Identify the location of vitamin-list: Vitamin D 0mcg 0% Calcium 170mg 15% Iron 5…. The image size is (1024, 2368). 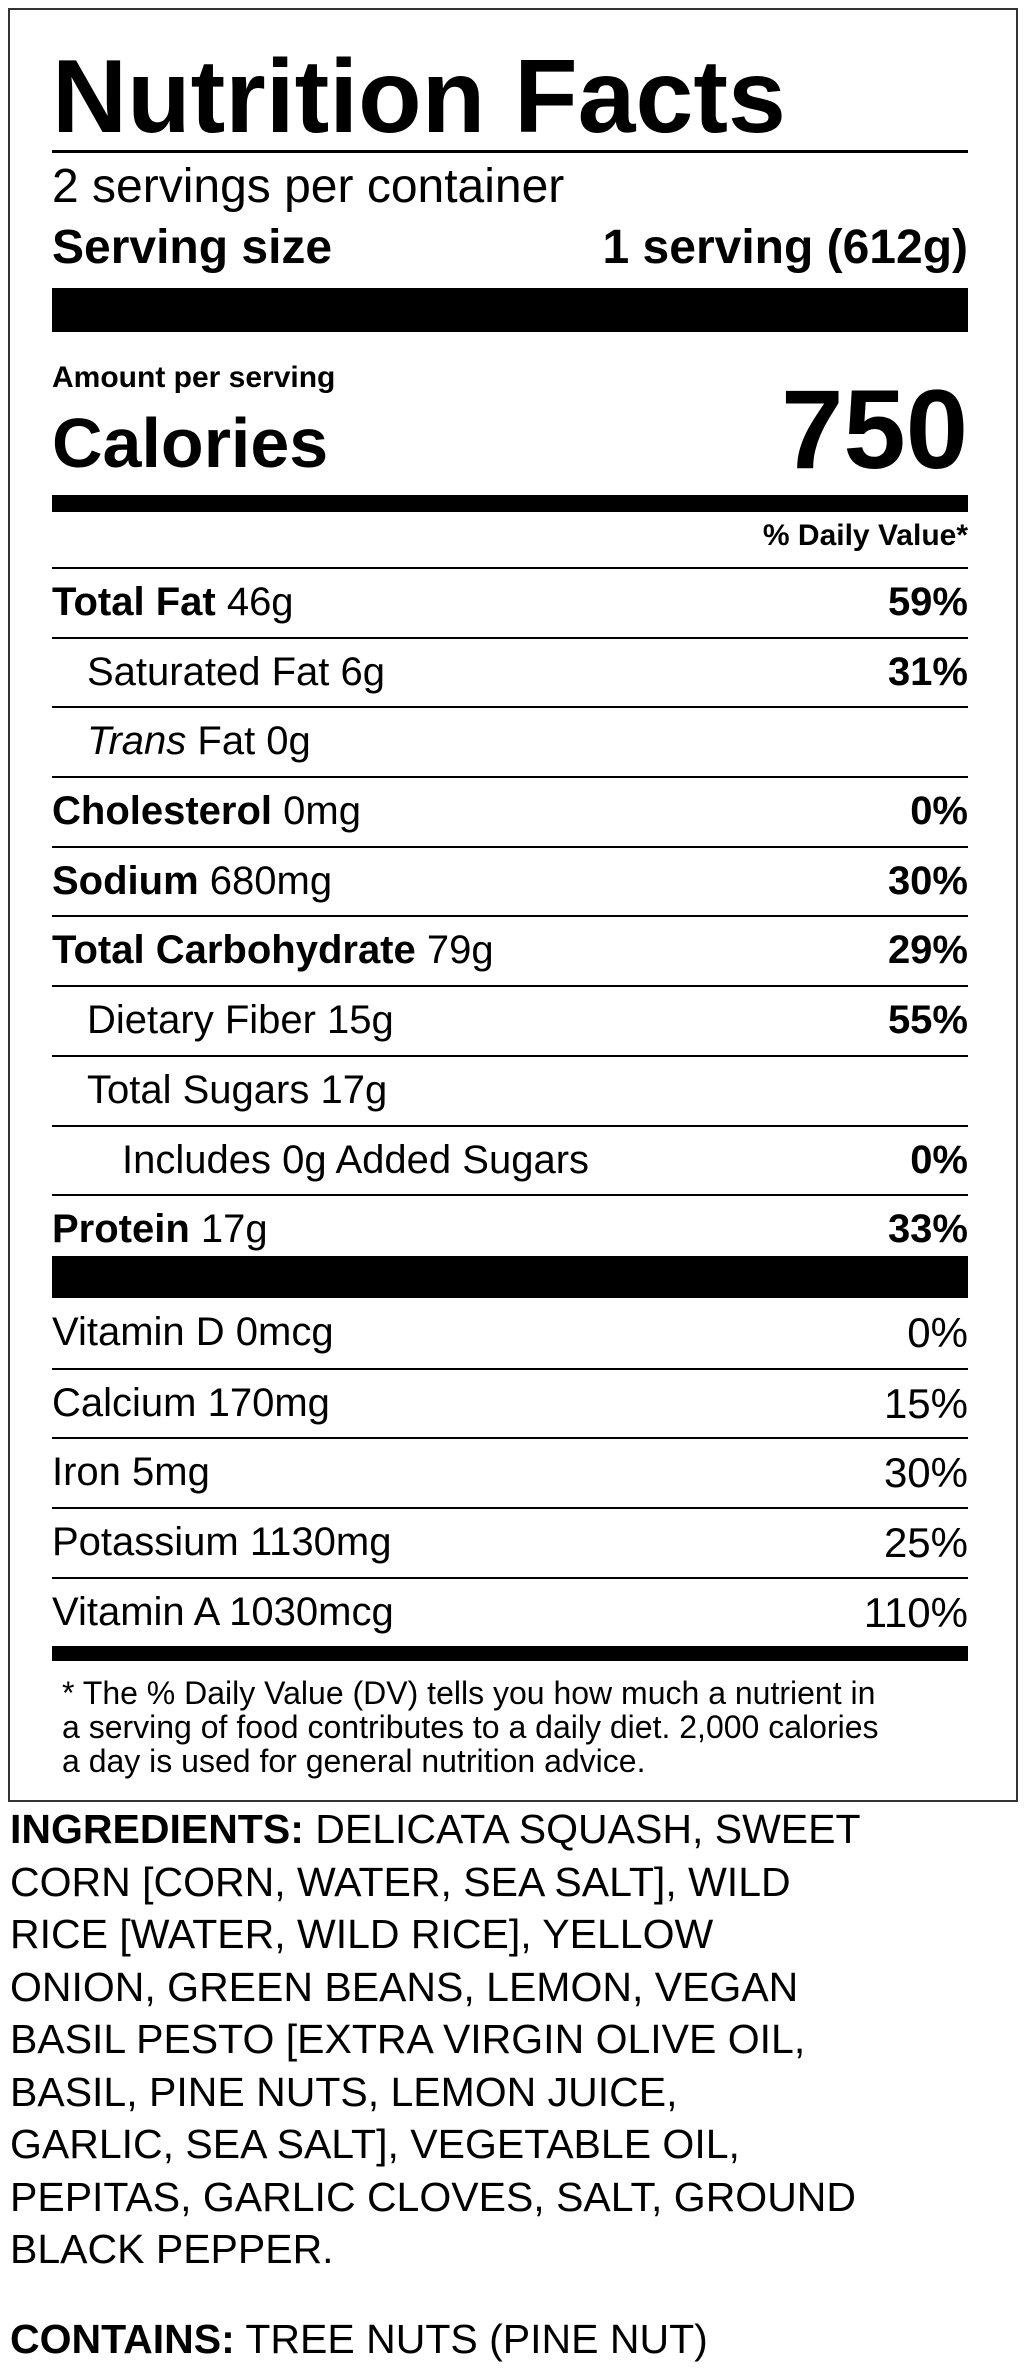
(510, 1472).